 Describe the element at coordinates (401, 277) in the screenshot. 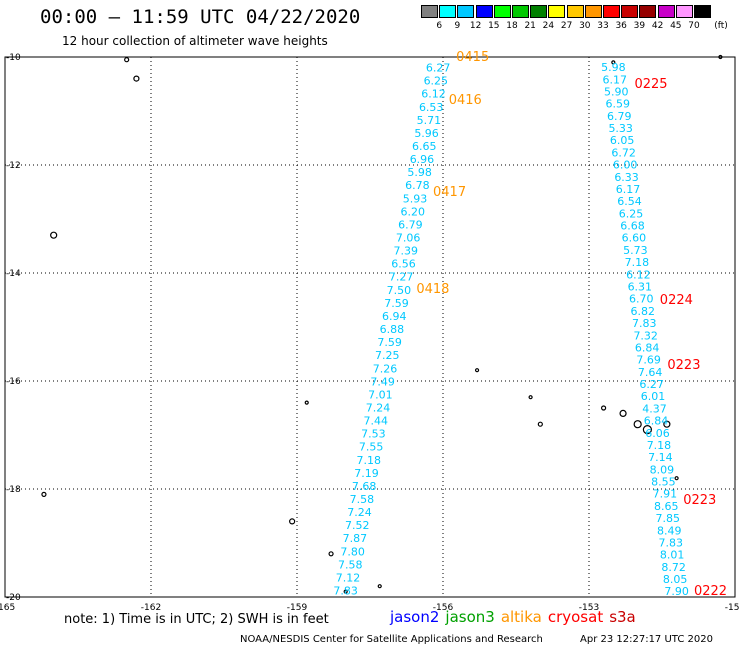

I see `swh-value: 7.27` at that location.